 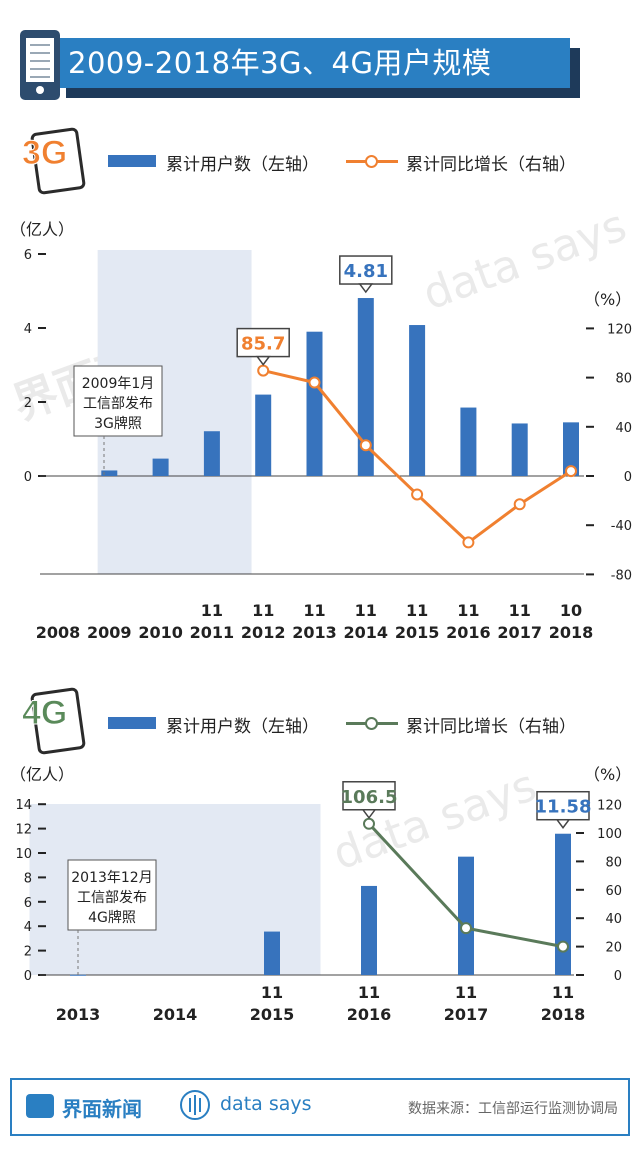 What do you see at coordinates (78, 1014) in the screenshot?
I see `x-year-label: 2013` at bounding box center [78, 1014].